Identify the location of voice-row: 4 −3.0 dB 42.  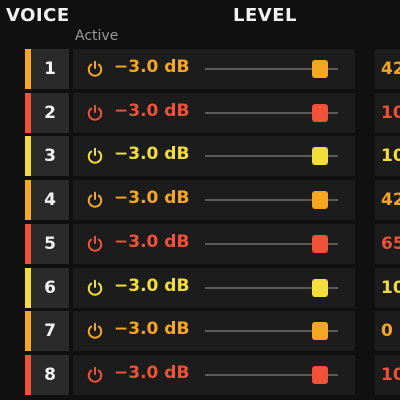
(200, 200).